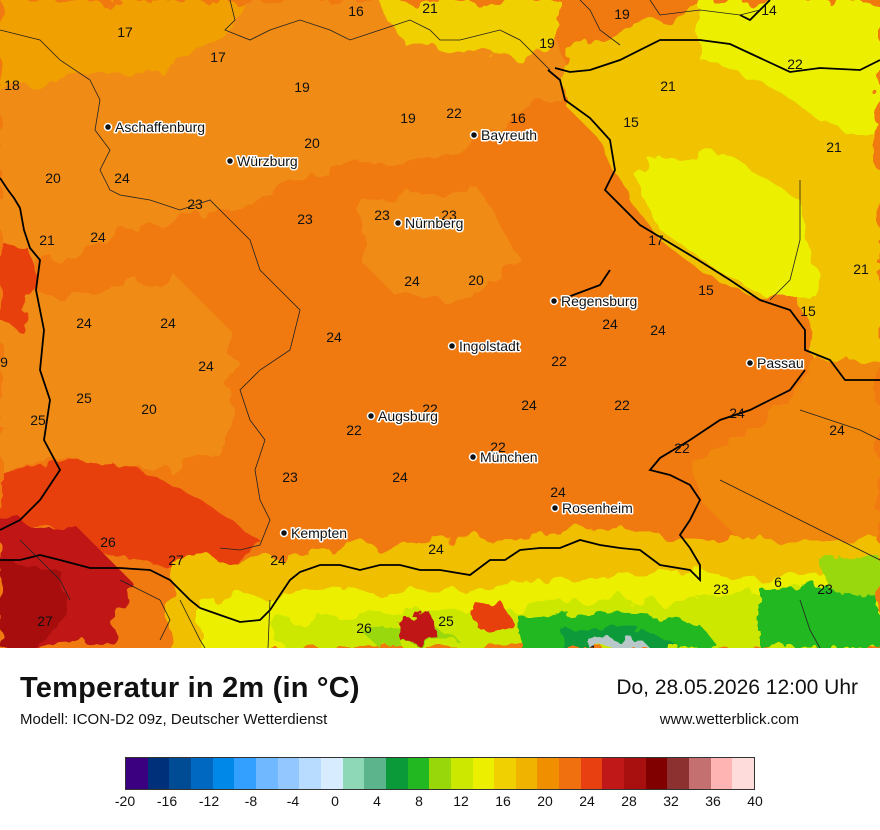  I want to click on temperature-value: 15, so click(631, 122).